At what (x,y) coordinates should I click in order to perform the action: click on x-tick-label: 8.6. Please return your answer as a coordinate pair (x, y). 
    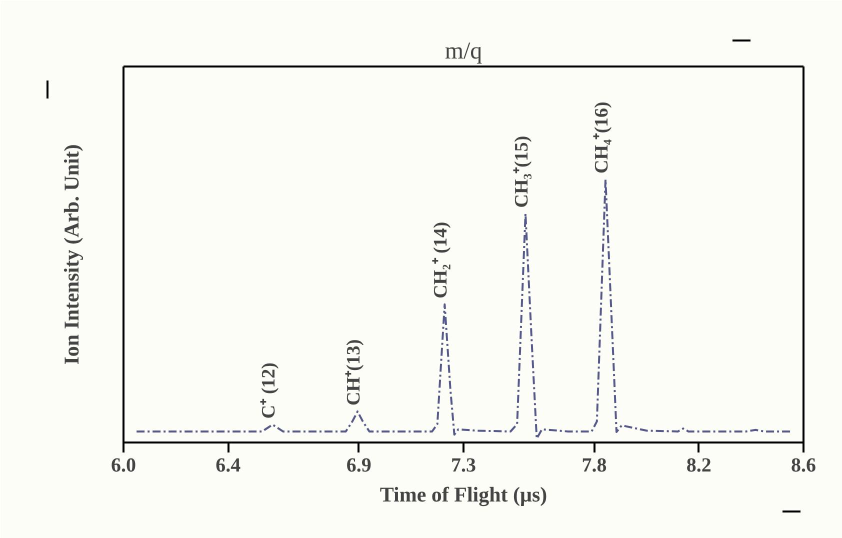
    Looking at the image, I should click on (803, 465).